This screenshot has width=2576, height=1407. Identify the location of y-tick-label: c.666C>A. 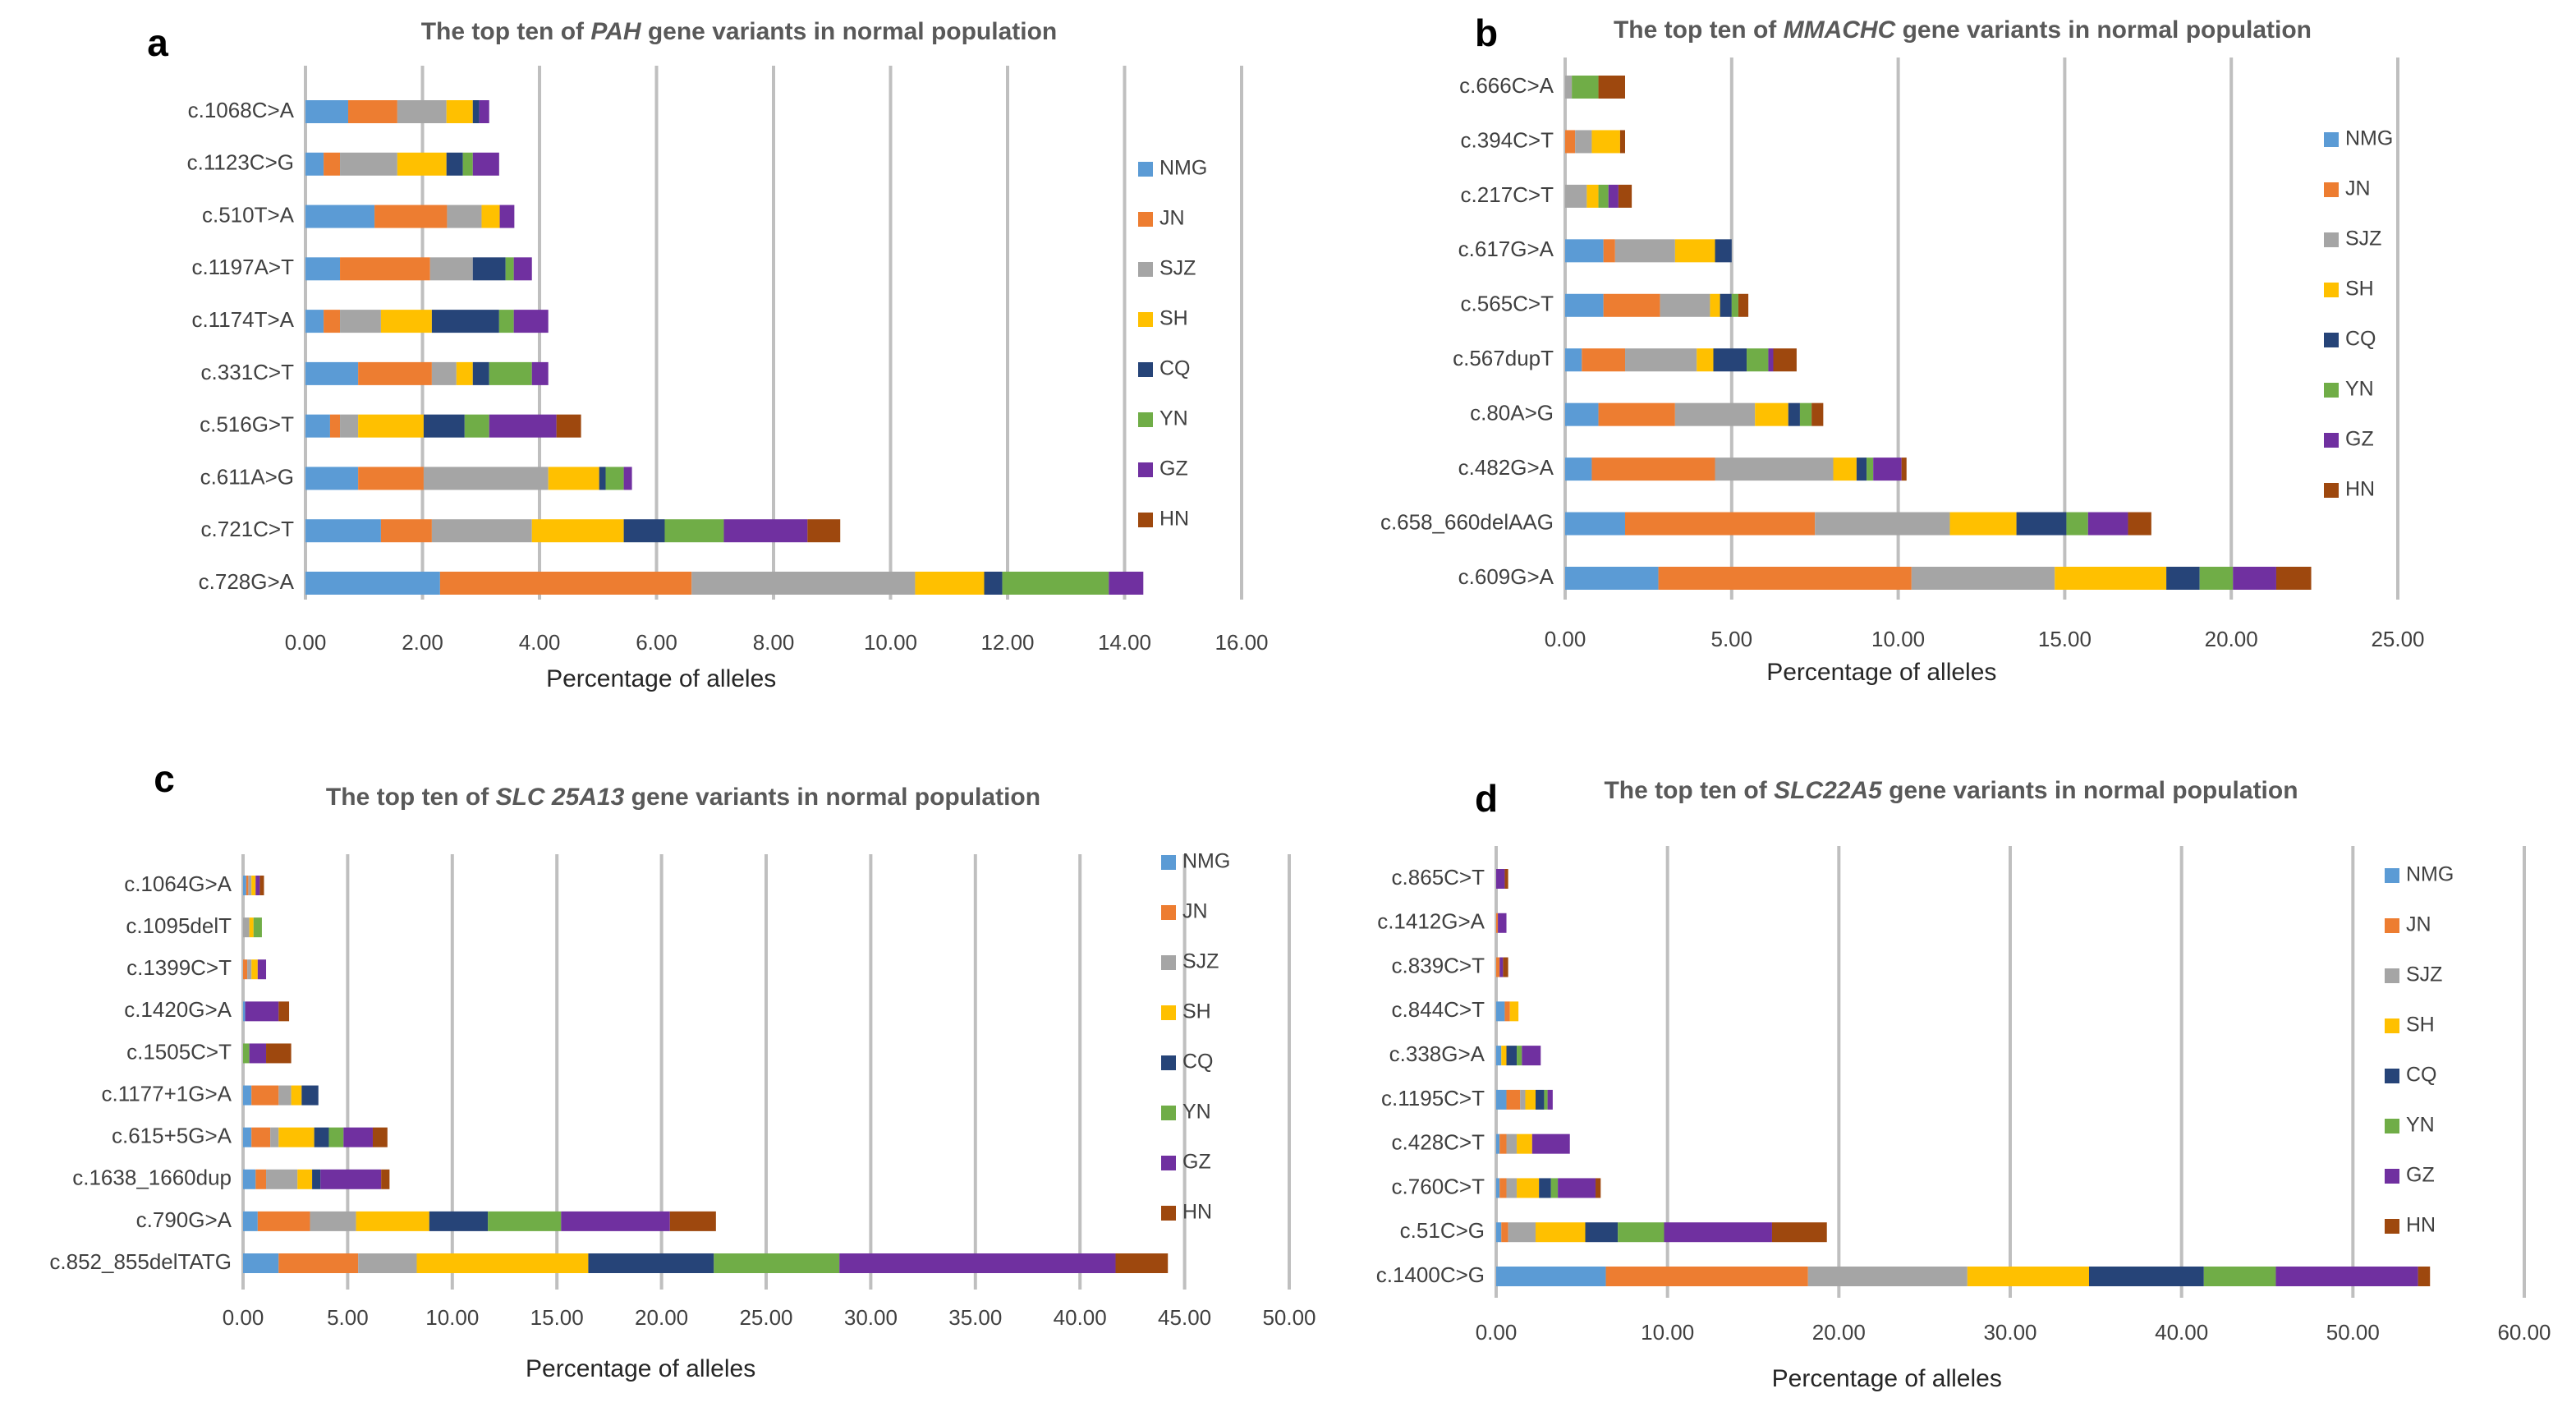
(1506, 85).